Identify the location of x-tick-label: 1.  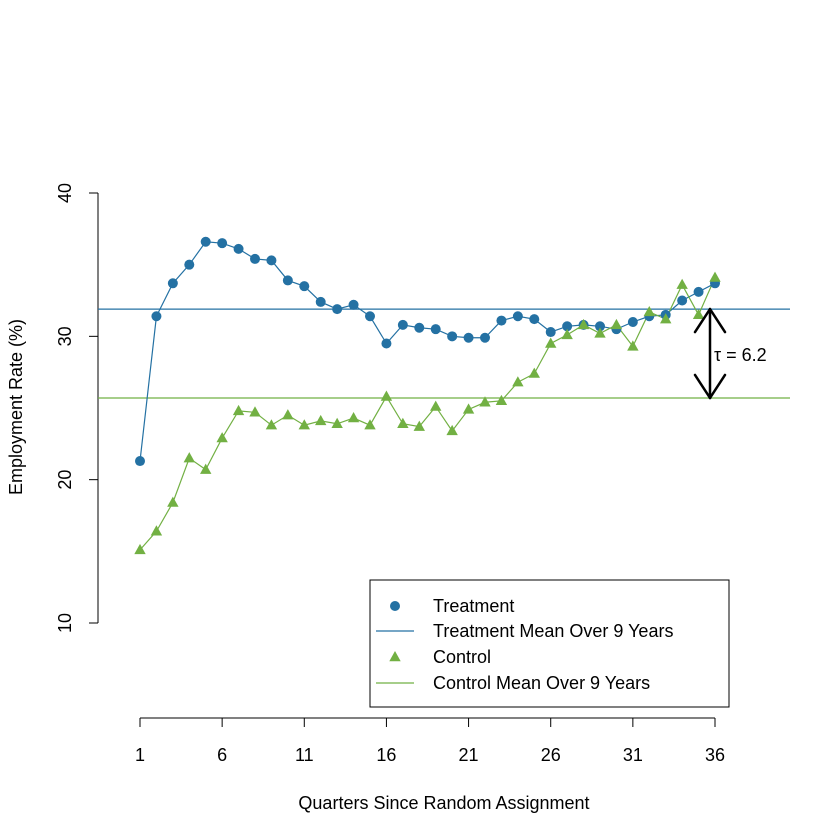
(140, 755).